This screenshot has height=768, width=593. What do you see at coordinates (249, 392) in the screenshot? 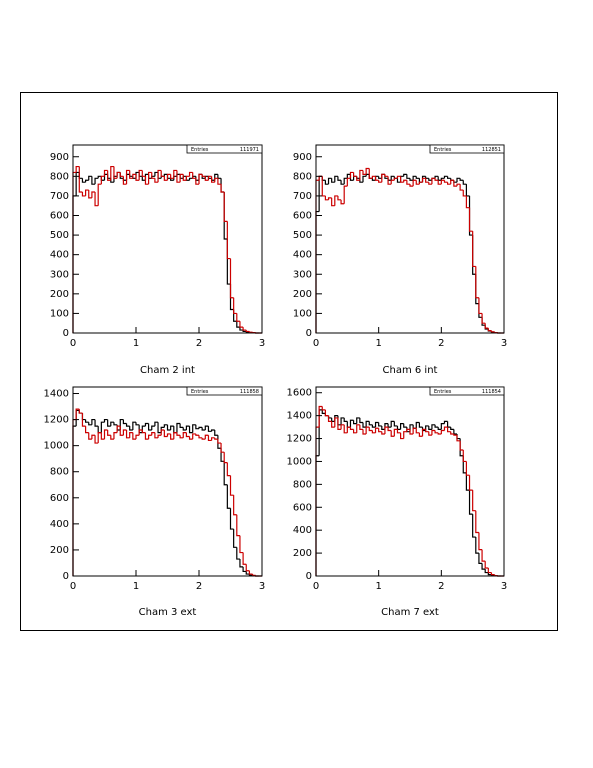
I see `stats-value: 111858` at bounding box center [249, 392].